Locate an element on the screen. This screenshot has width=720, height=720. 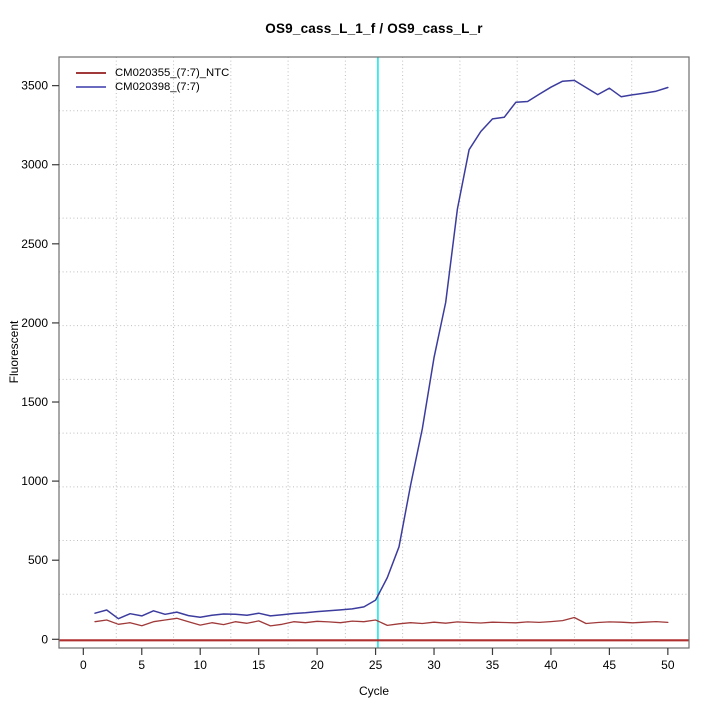
y-tick-label: 3500 is located at coordinates (34, 86).